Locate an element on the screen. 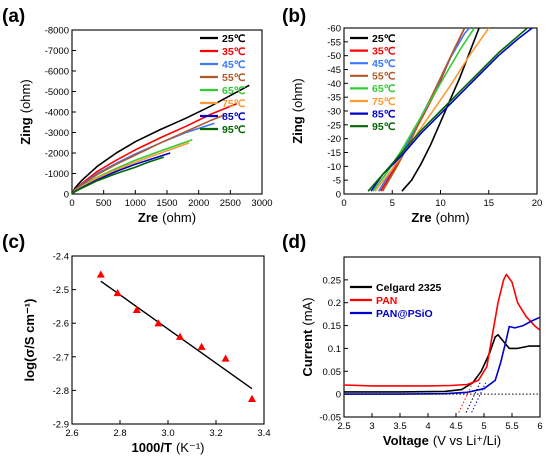 This screenshot has height=464, width=550. panel-a-xtick-label: 2500 is located at coordinates (230, 203).